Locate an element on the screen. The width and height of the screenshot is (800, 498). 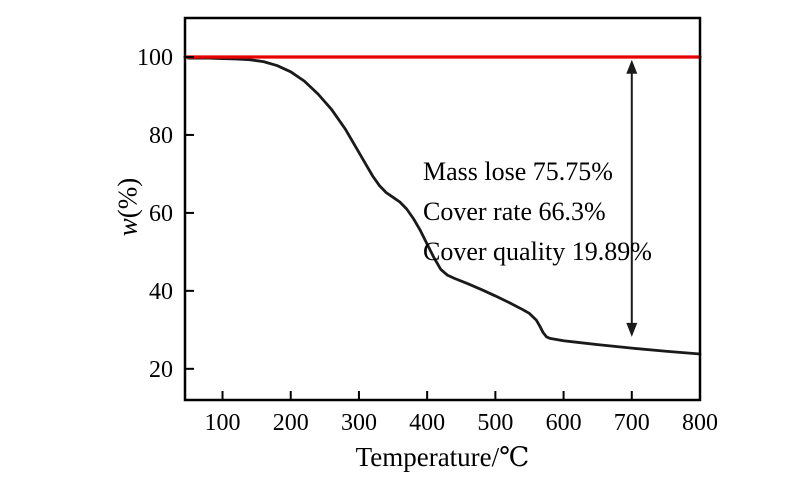
y-axis-label-variable: w is located at coordinates (127, 227).